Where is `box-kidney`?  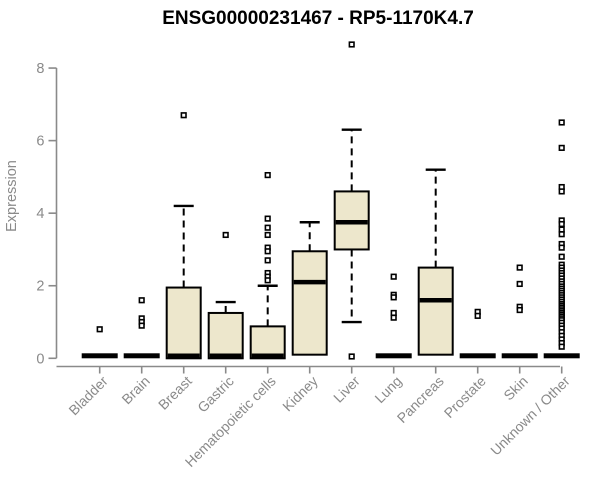 box-kidney is located at coordinates (309, 303).